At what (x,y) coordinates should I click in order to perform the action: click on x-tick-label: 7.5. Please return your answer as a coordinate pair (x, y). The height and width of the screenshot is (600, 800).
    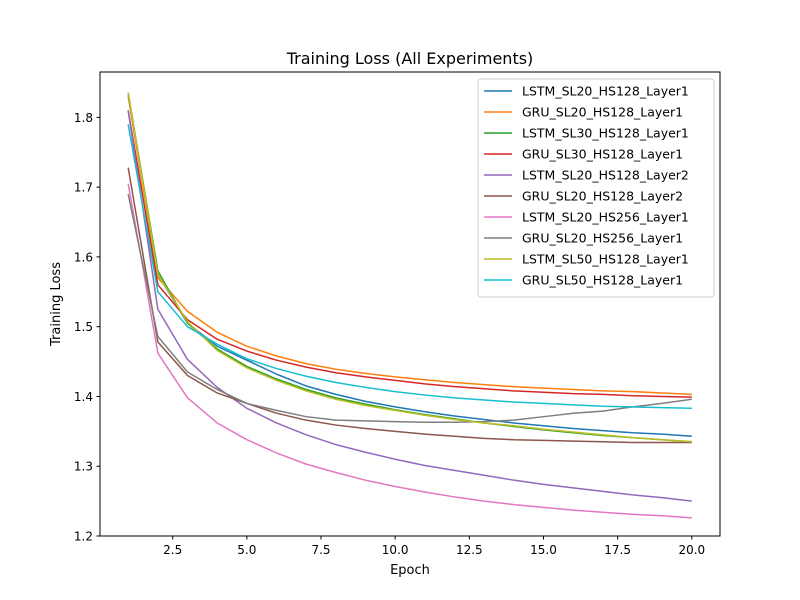
    Looking at the image, I should click on (320, 550).